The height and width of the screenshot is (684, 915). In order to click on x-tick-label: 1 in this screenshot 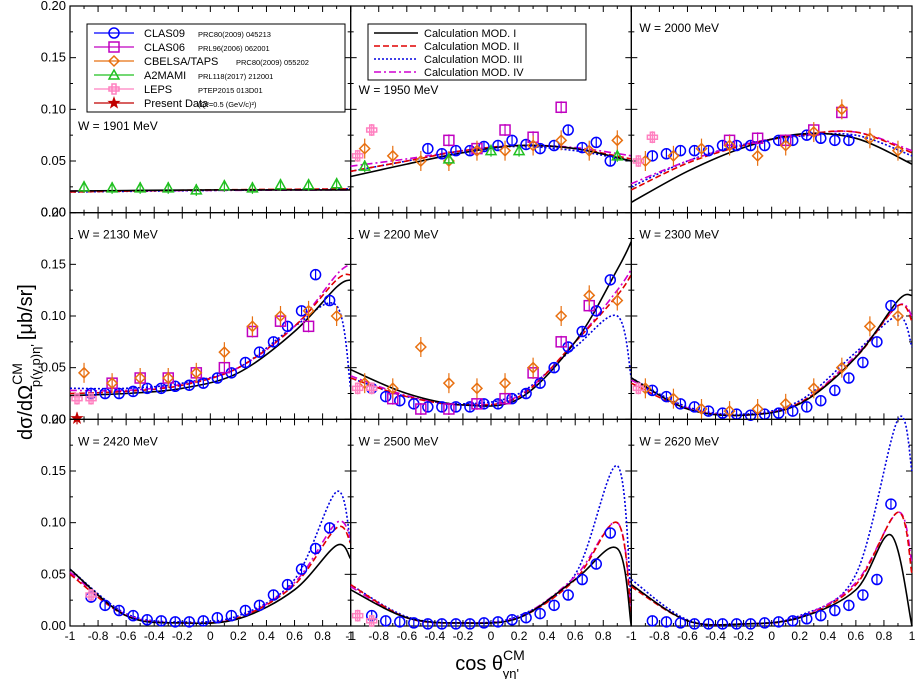, I will do `click(912, 636)`.